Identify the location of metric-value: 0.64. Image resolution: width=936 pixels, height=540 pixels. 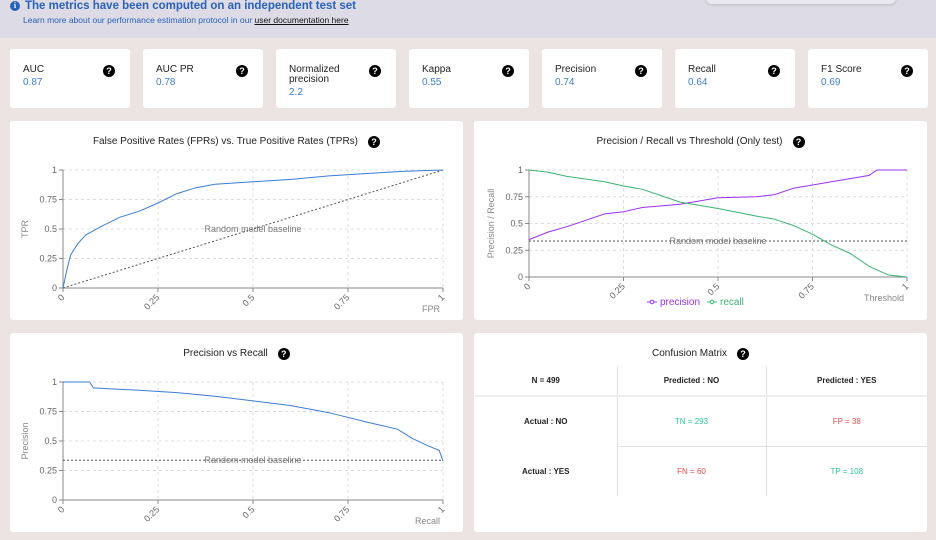
(698, 82).